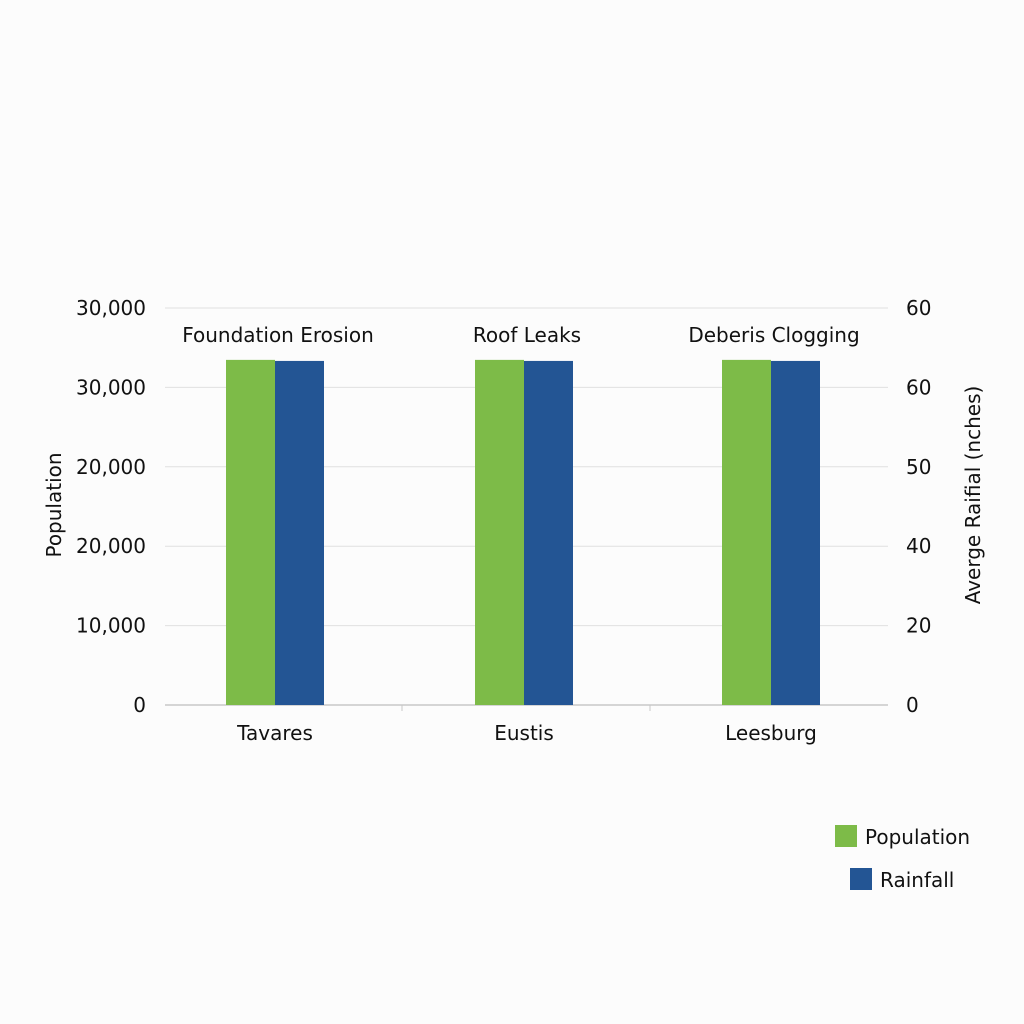 This screenshot has width=1024, height=1024. Describe the element at coordinates (918, 626) in the screenshot. I see `right-tick-label: 20` at that location.